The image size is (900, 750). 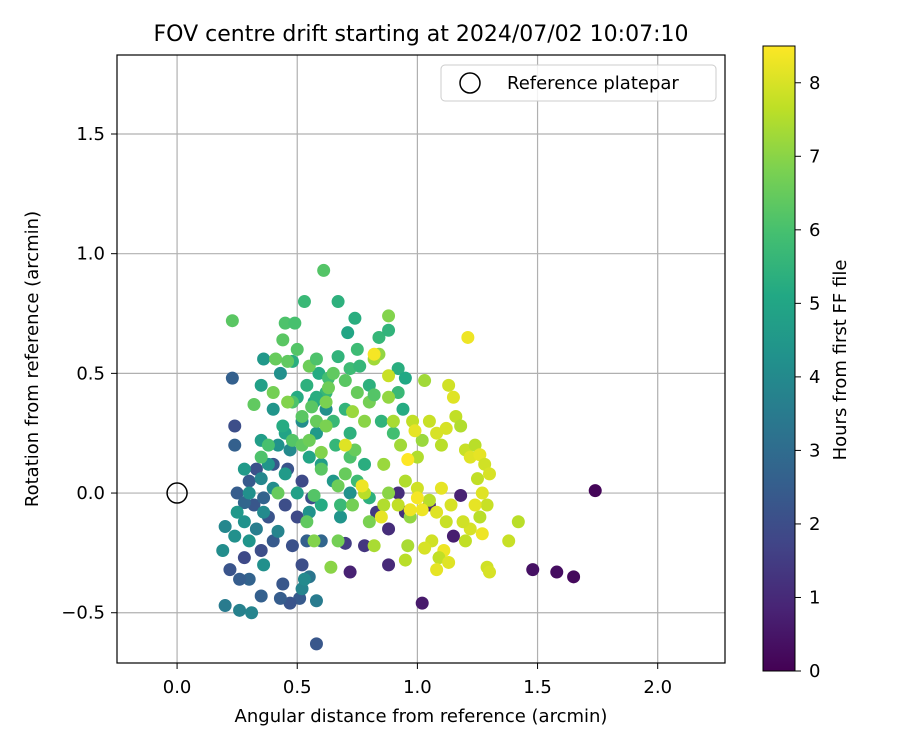 I want to click on colorbar-tick-label: 0, so click(x=814, y=671).